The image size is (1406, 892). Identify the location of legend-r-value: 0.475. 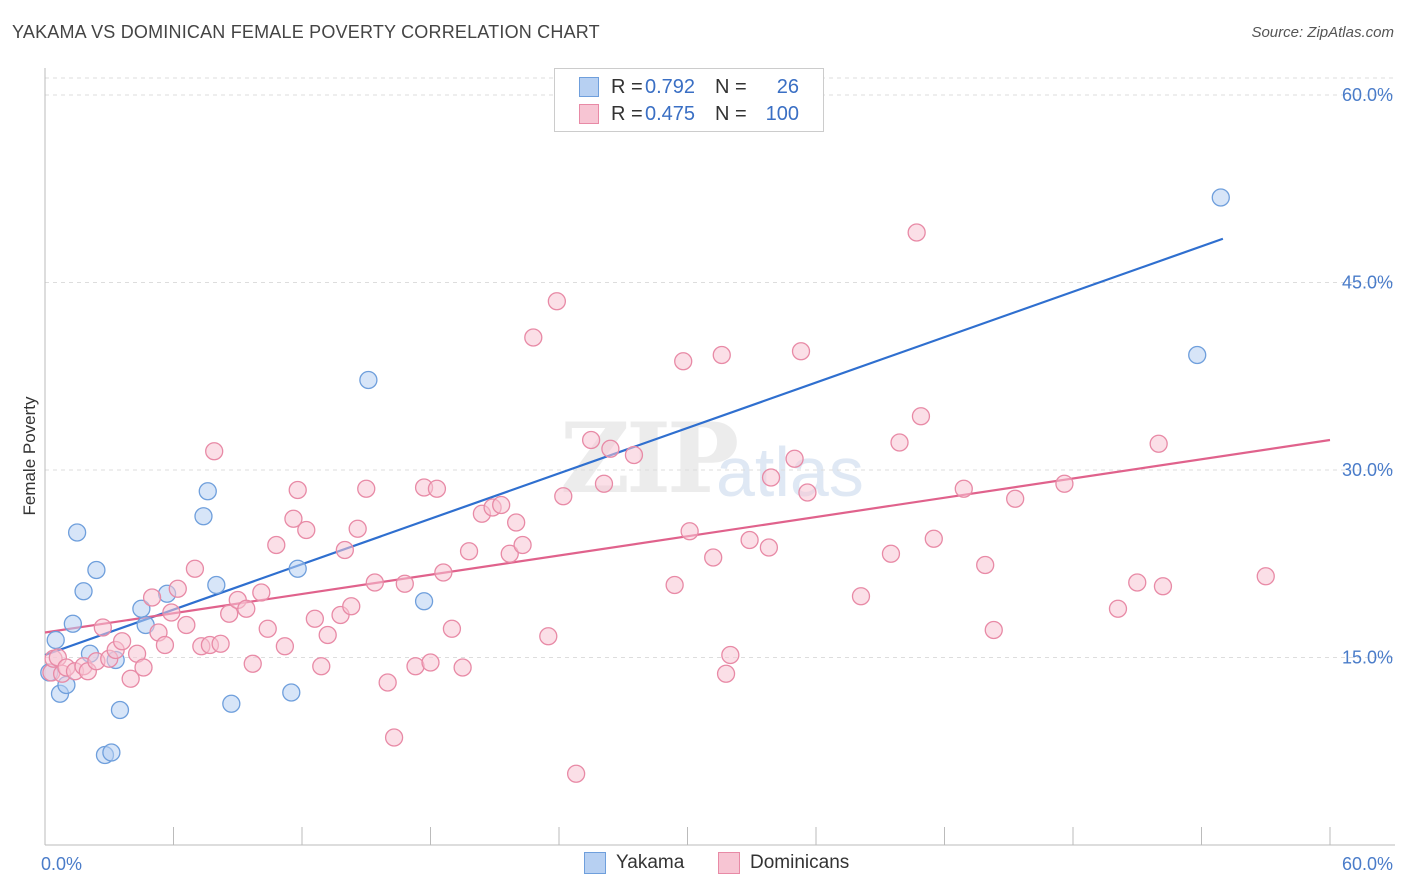
(670, 113).